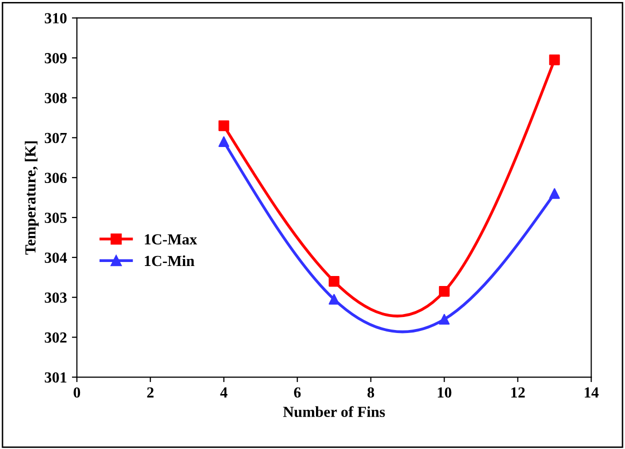 Image resolution: width=625 pixels, height=449 pixels. I want to click on x-tick-label: 14, so click(591, 392).